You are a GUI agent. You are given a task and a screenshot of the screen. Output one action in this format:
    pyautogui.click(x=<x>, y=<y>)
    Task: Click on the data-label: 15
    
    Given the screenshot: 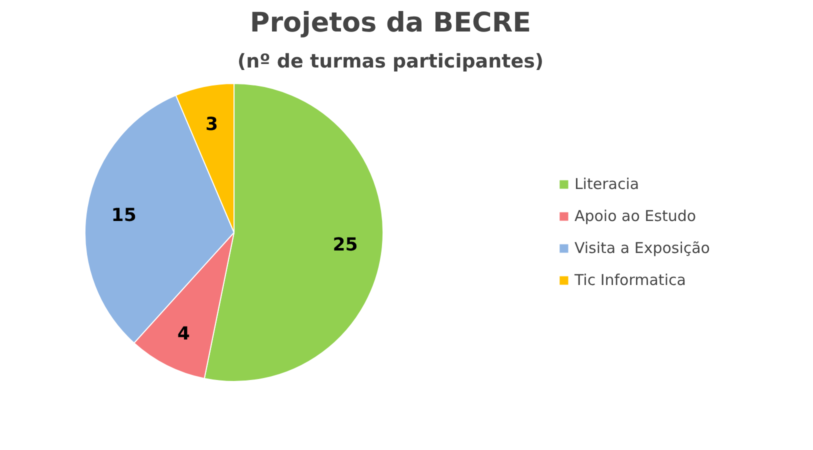 What is the action you would take?
    pyautogui.click(x=123, y=215)
    